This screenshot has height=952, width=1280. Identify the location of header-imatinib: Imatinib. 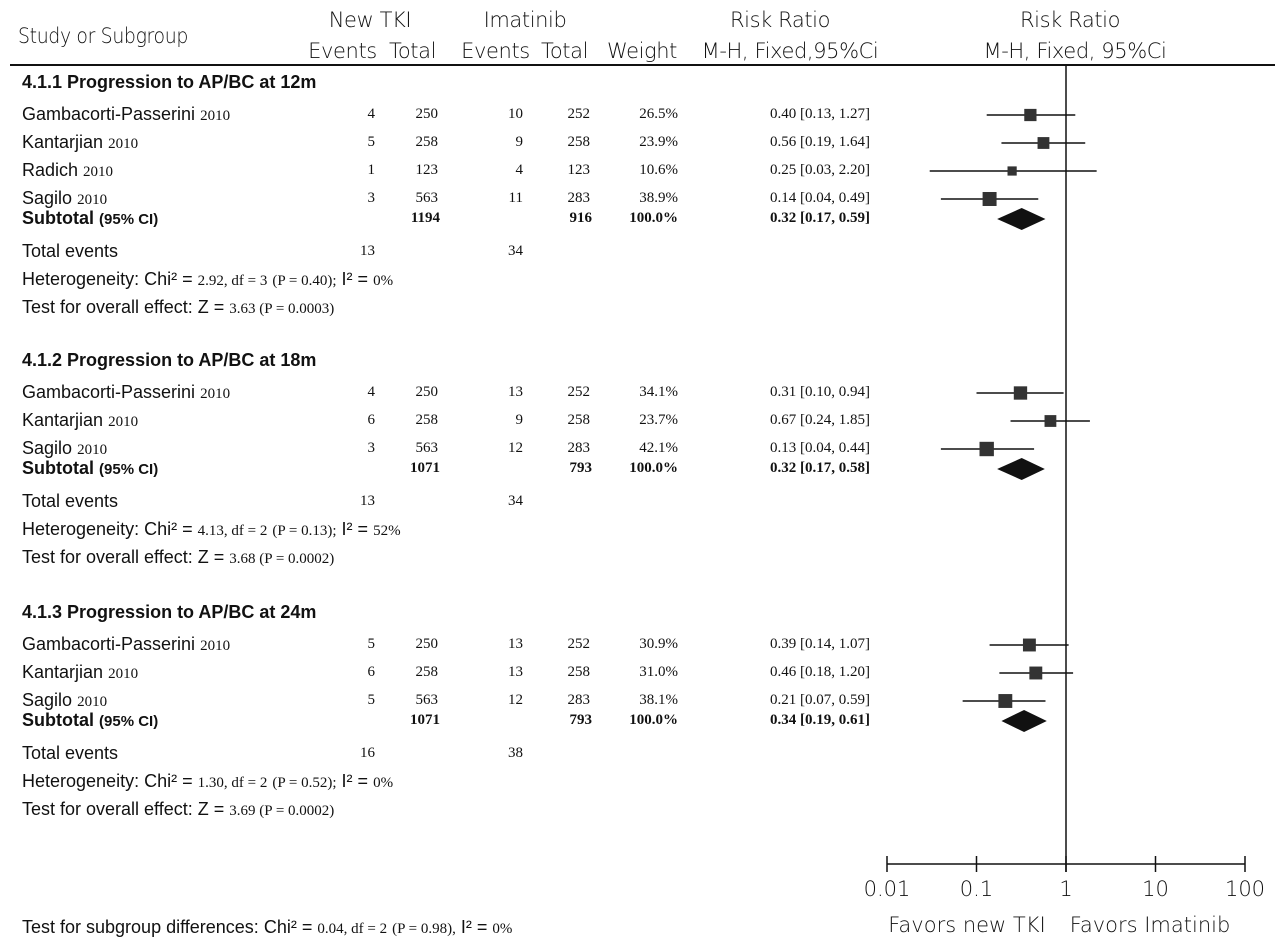
(525, 20).